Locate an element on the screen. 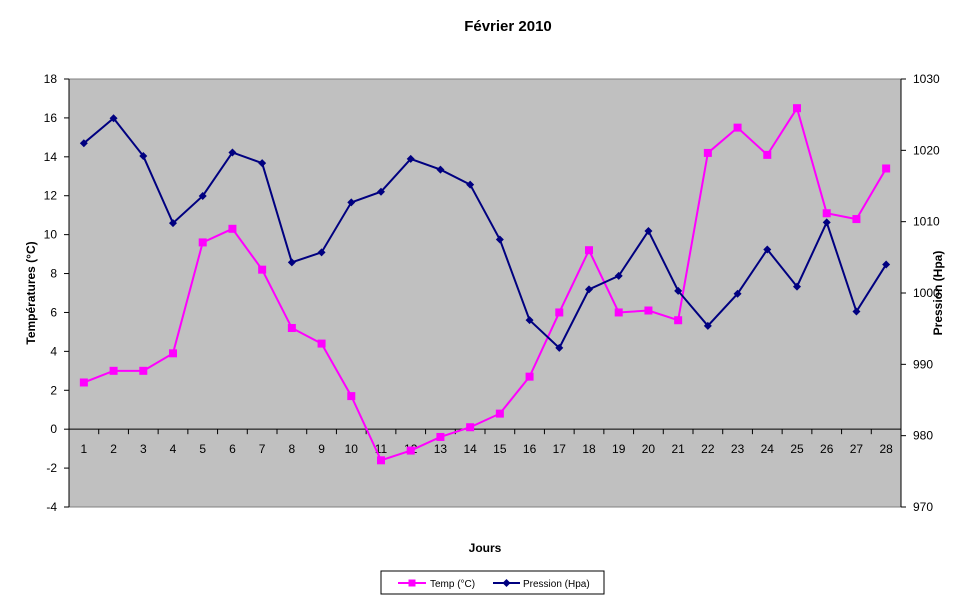 The image size is (970, 603). left-tick-label: 6 is located at coordinates (53, 312).